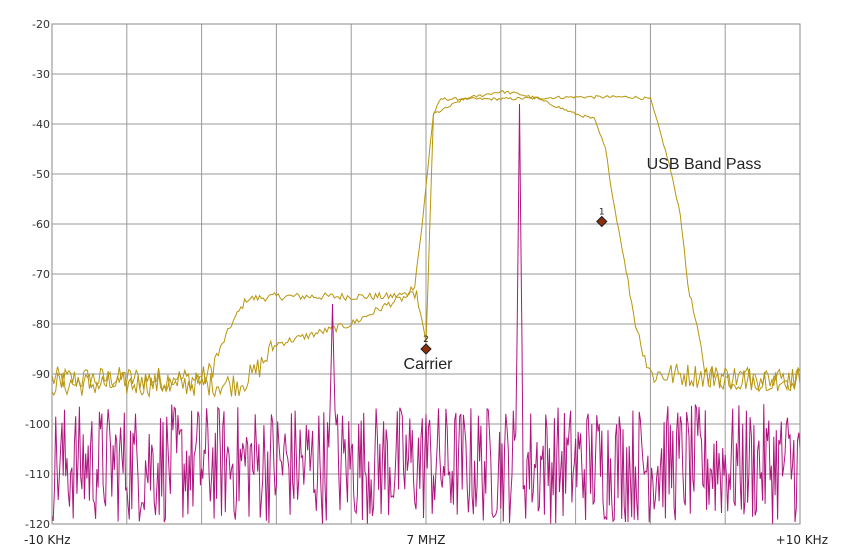 The height and width of the screenshot is (560, 841). I want to click on y-tick-label: -110, so click(37, 474).